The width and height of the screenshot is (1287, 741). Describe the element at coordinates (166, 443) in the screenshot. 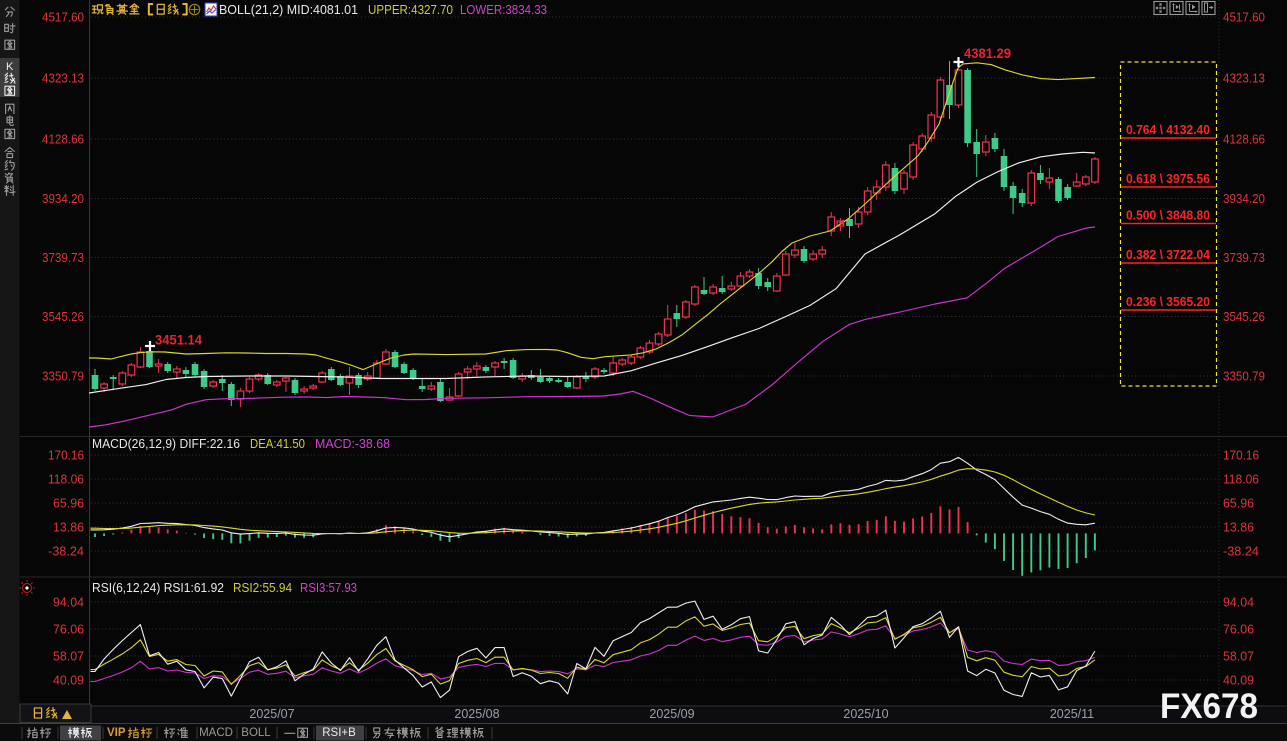

I see `svg-text: MACD(26,12,9) DIFF:22.16` at that location.